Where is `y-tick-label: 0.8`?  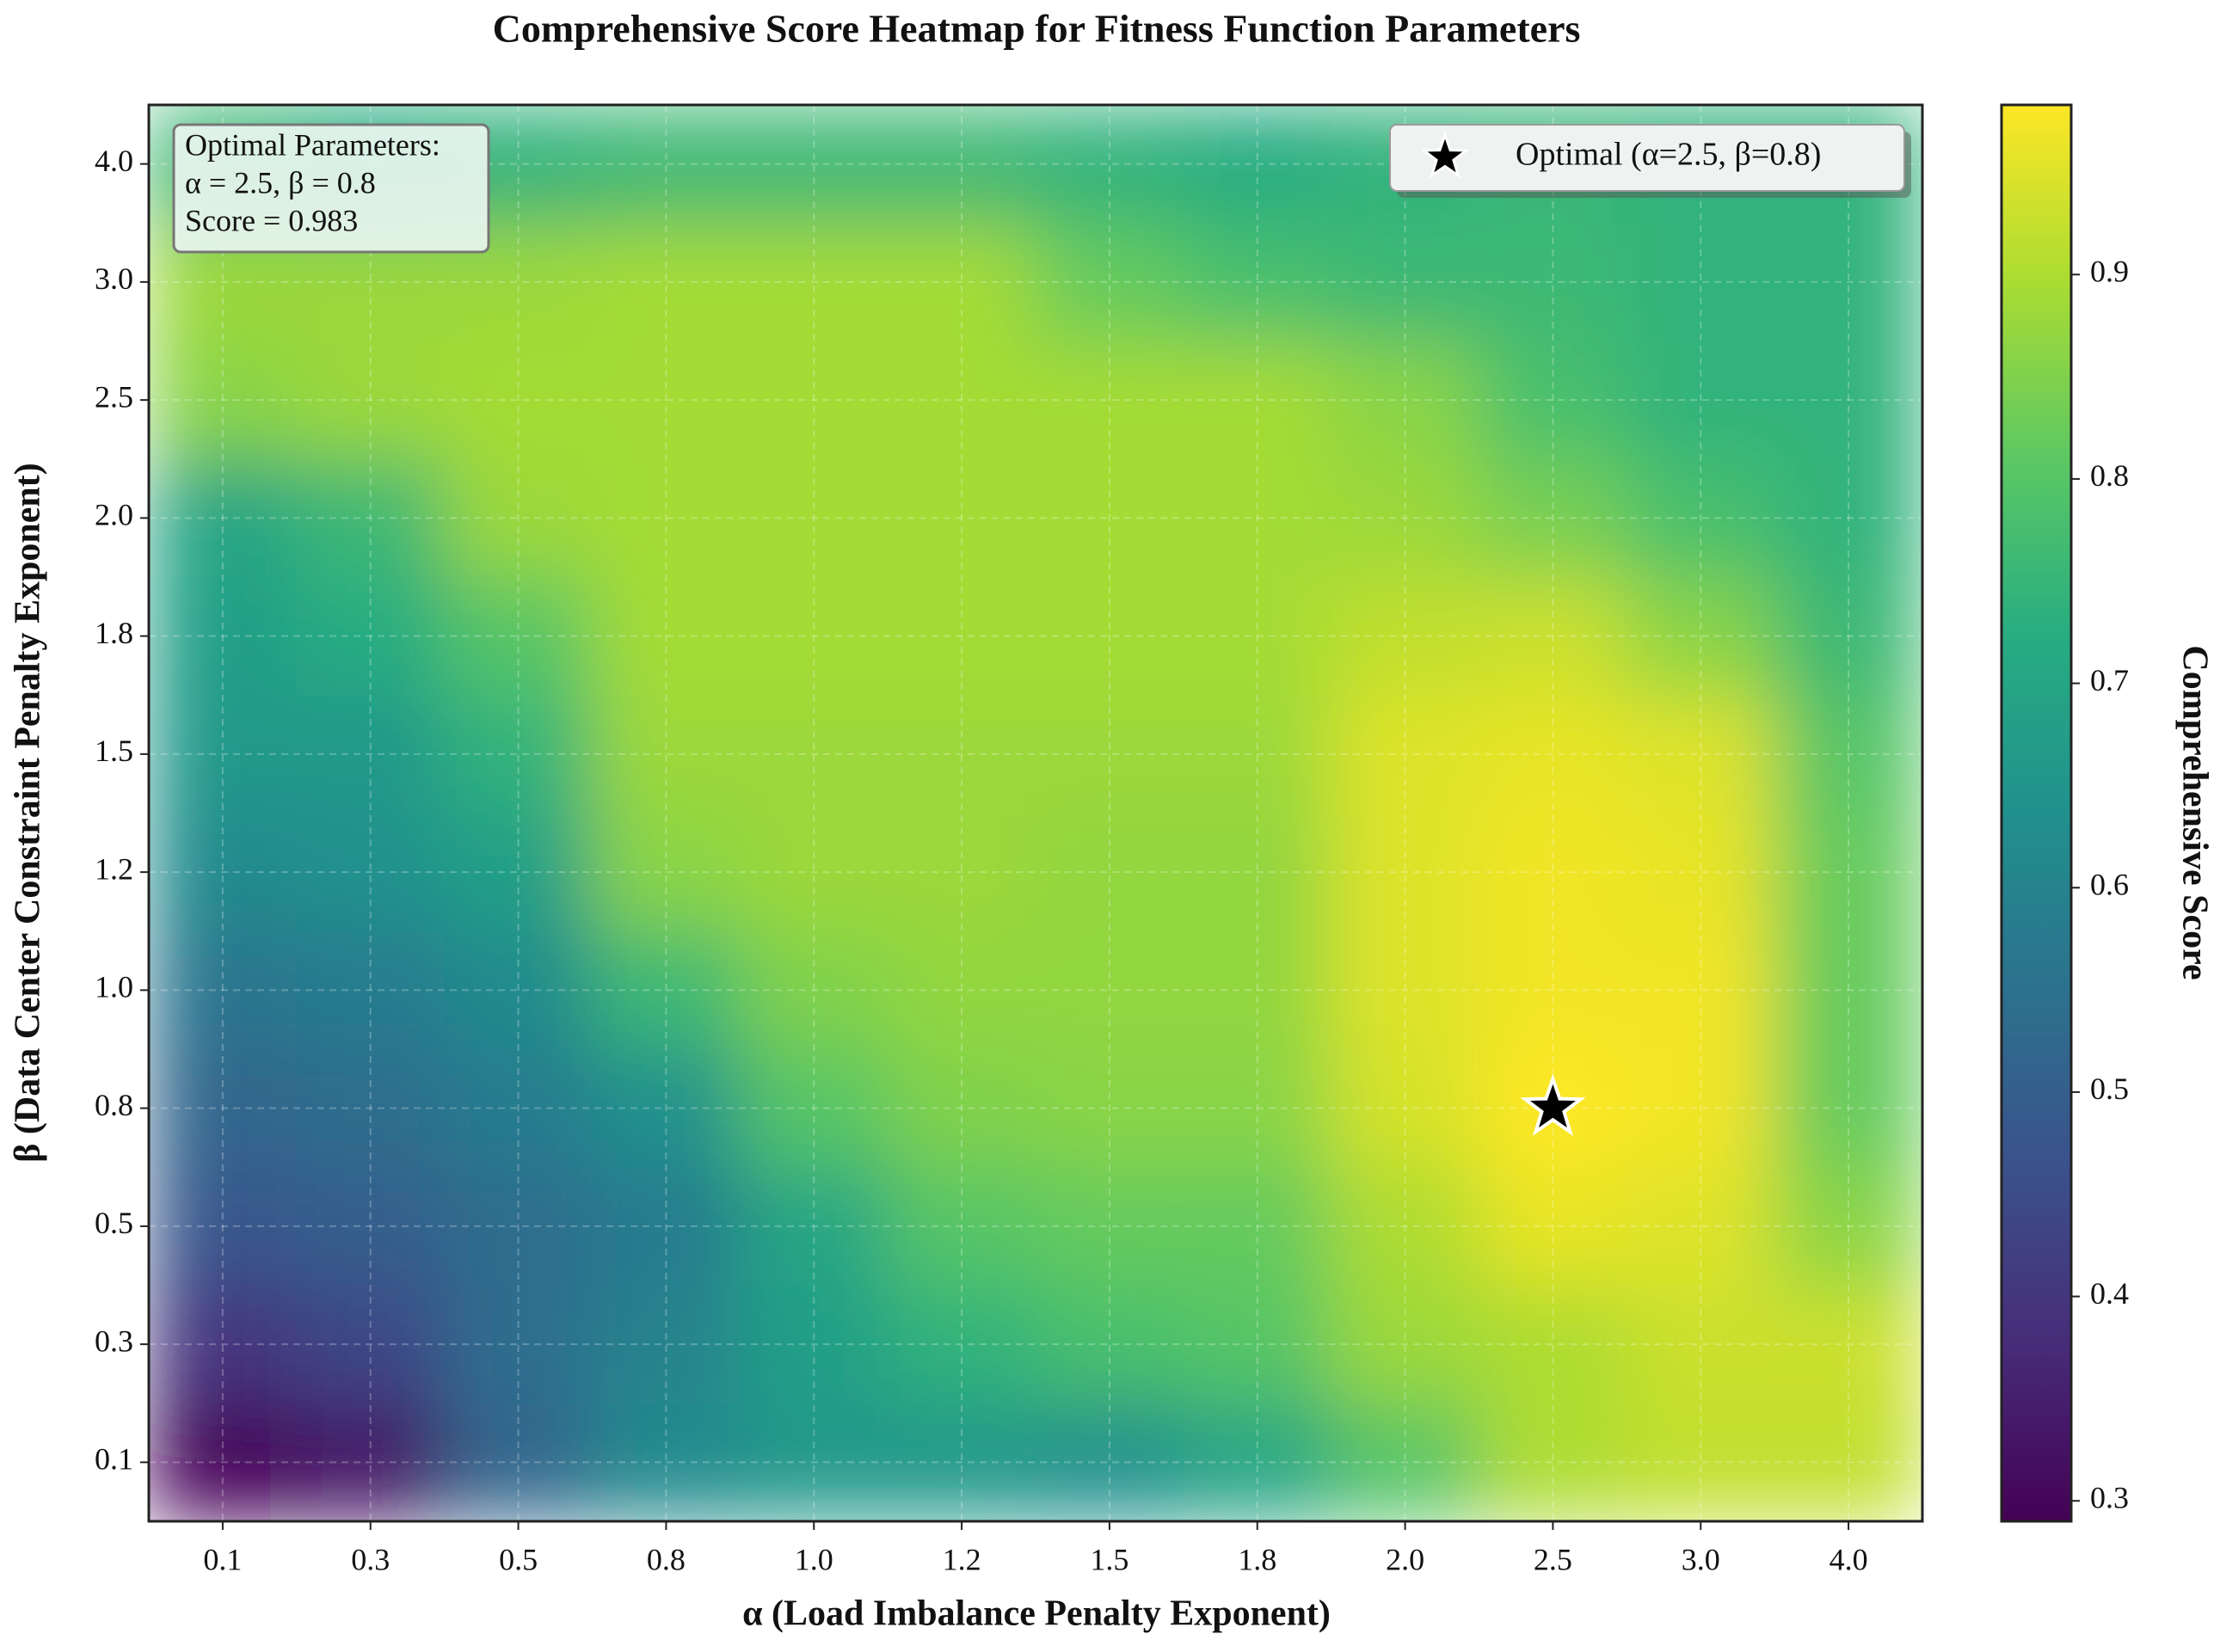
y-tick-label: 0.8 is located at coordinates (114, 1105).